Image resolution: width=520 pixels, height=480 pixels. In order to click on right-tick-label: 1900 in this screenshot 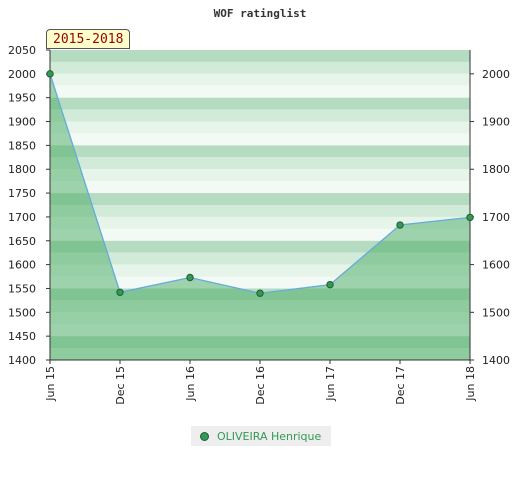, I will do `click(496, 122)`.